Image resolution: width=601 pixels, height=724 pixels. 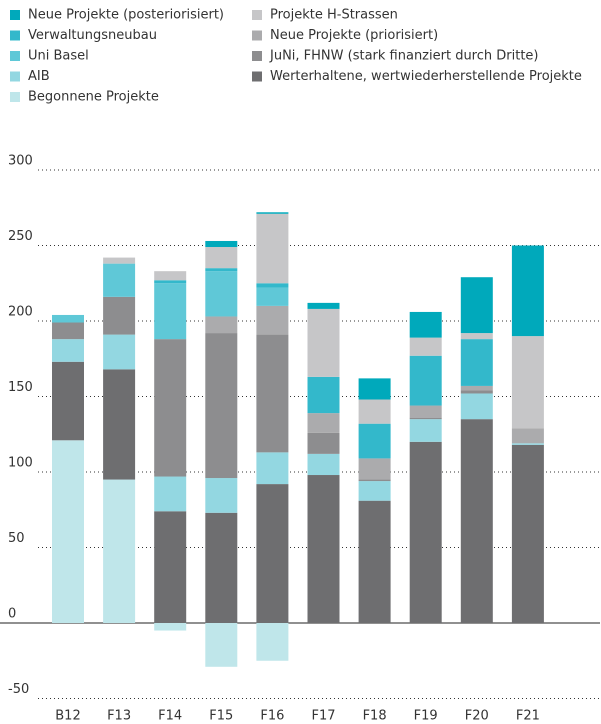 What do you see at coordinates (18, 689) in the screenshot?
I see `y-tick-label: -50` at bounding box center [18, 689].